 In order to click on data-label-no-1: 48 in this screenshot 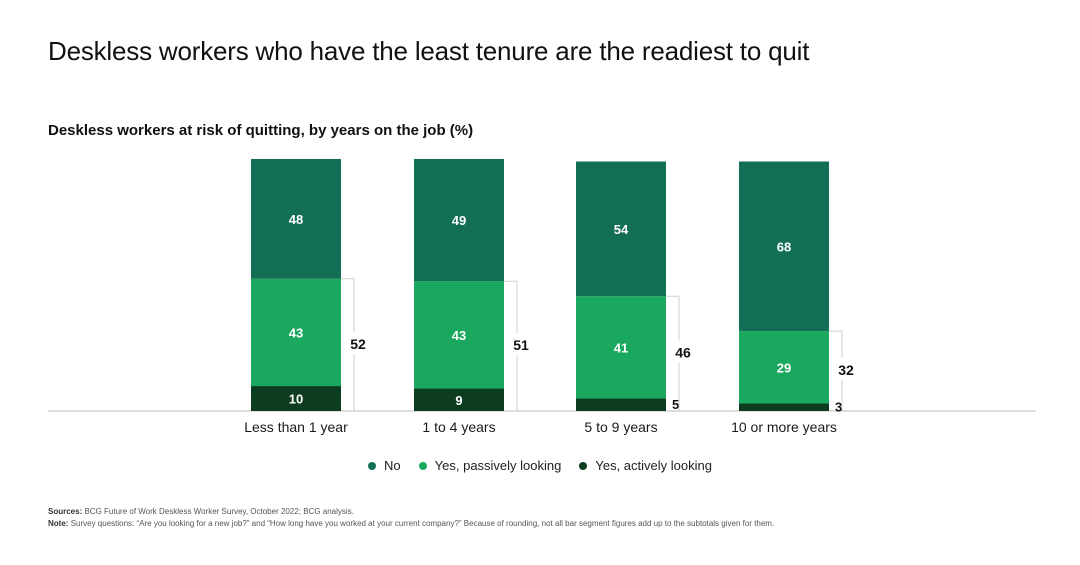, I will do `click(296, 219)`.